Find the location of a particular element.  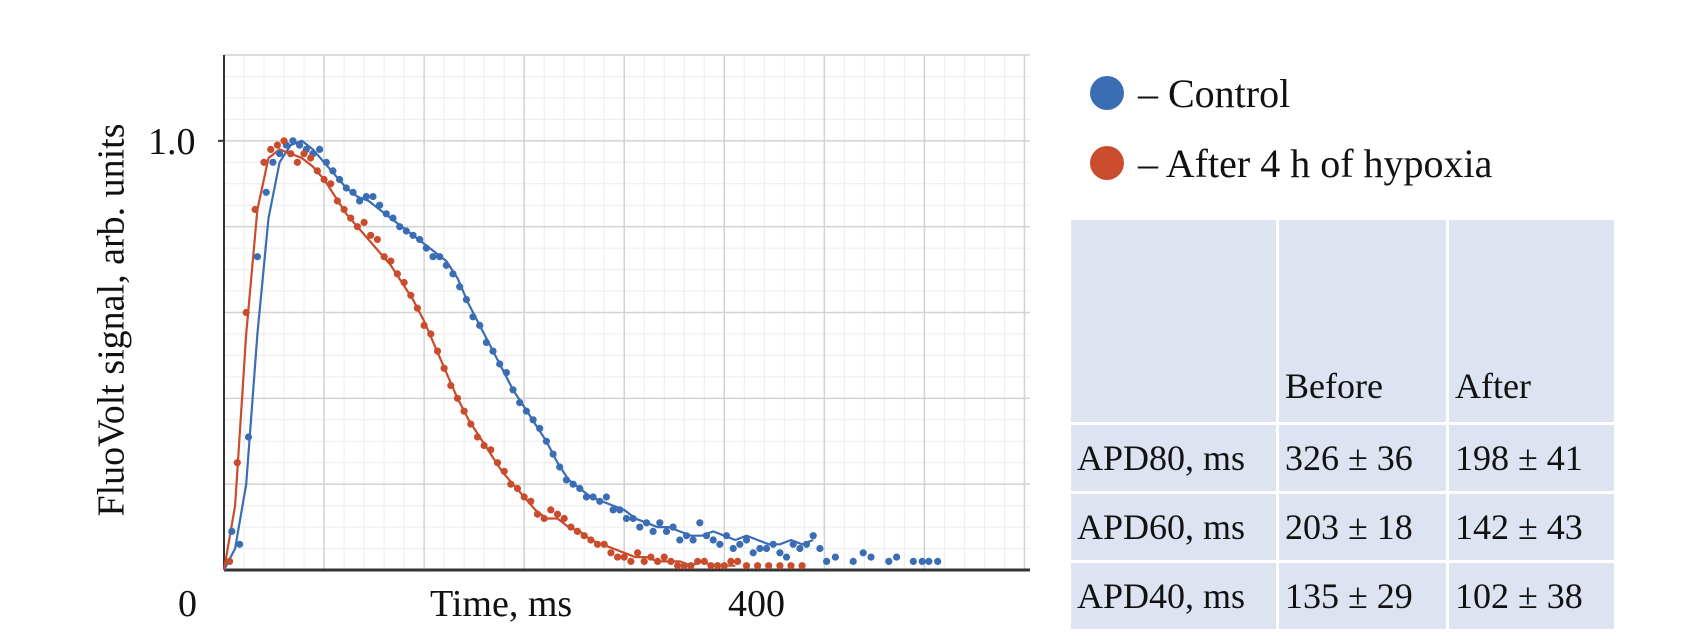

y-tick-label-1: 1.0 is located at coordinates (172, 142).